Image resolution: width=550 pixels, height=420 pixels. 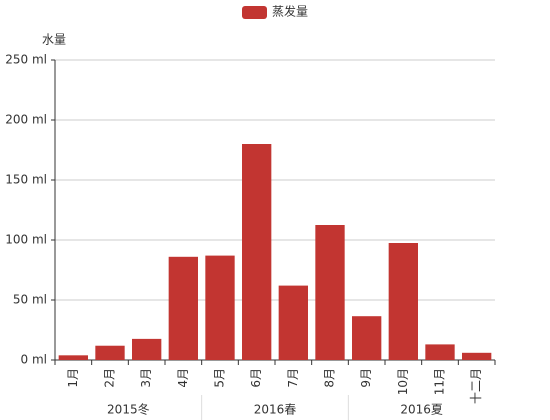 I want to click on x-tick-label: 10月, so click(x=403, y=381).